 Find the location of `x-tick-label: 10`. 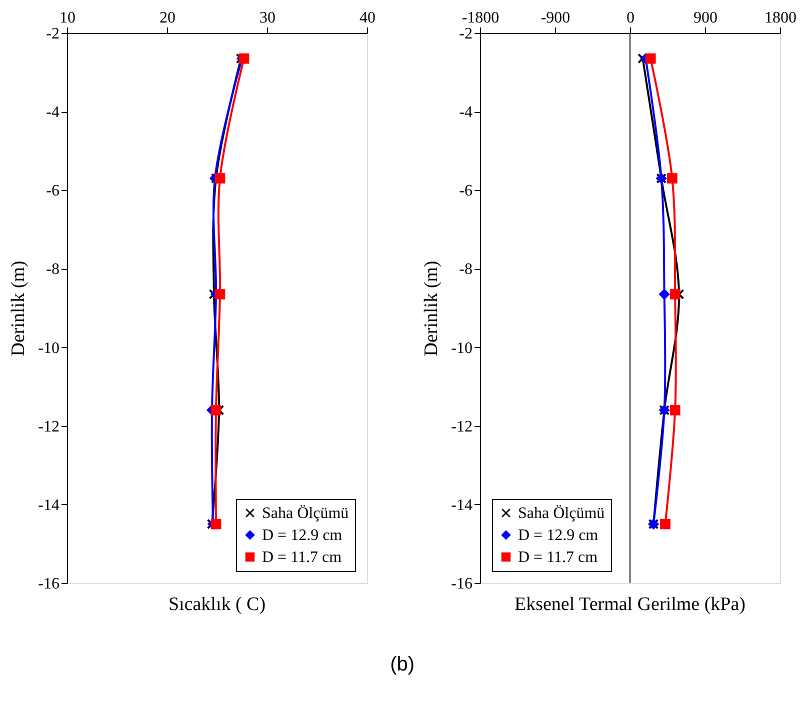

x-tick-label: 10 is located at coordinates (68, 18).